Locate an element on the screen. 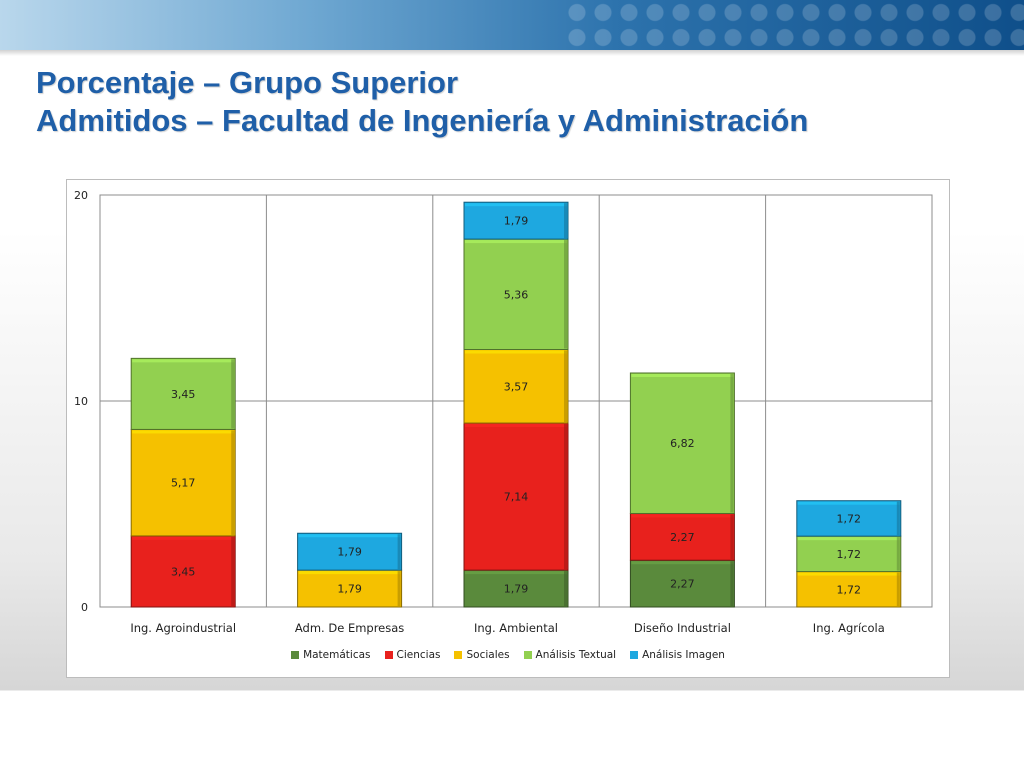 This screenshot has height=768, width=1024. data-label: 6,82 is located at coordinates (682, 443).